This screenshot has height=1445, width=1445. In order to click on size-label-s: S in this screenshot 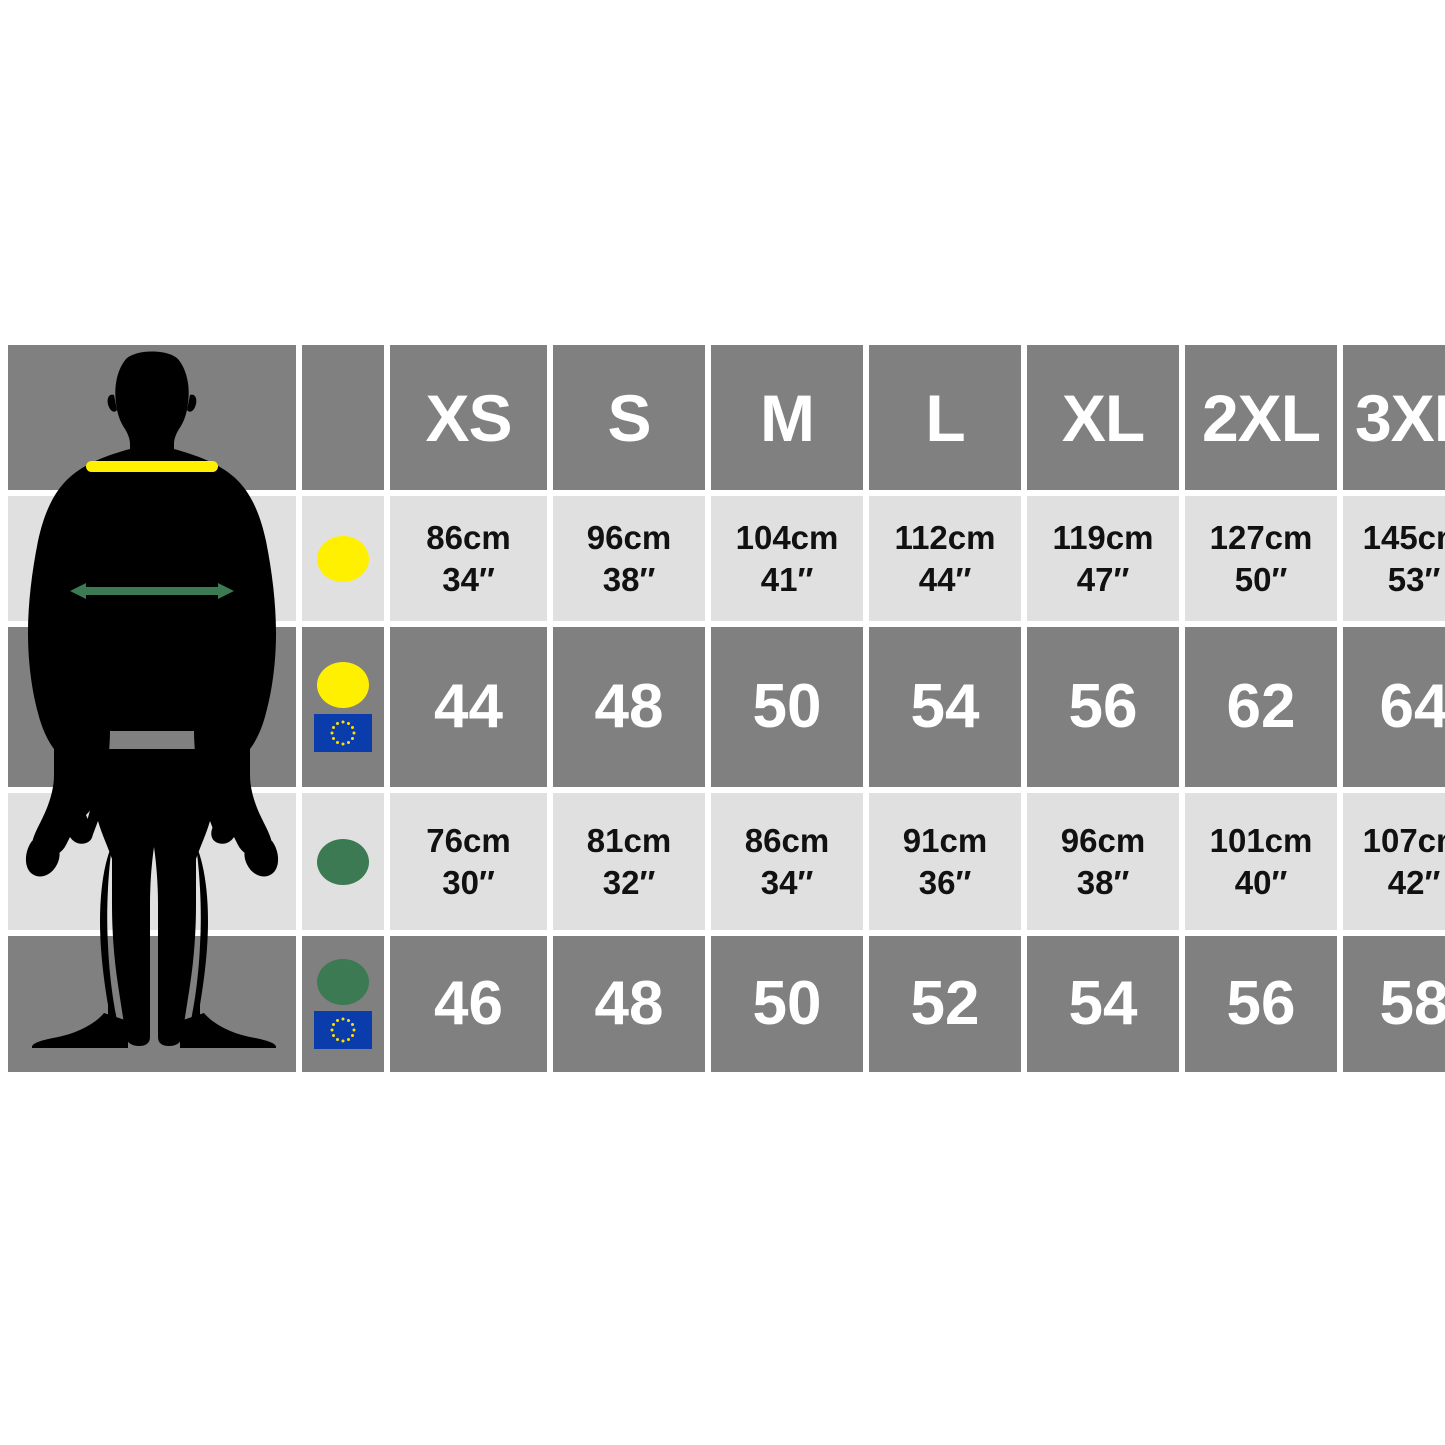, I will do `click(629, 417)`.